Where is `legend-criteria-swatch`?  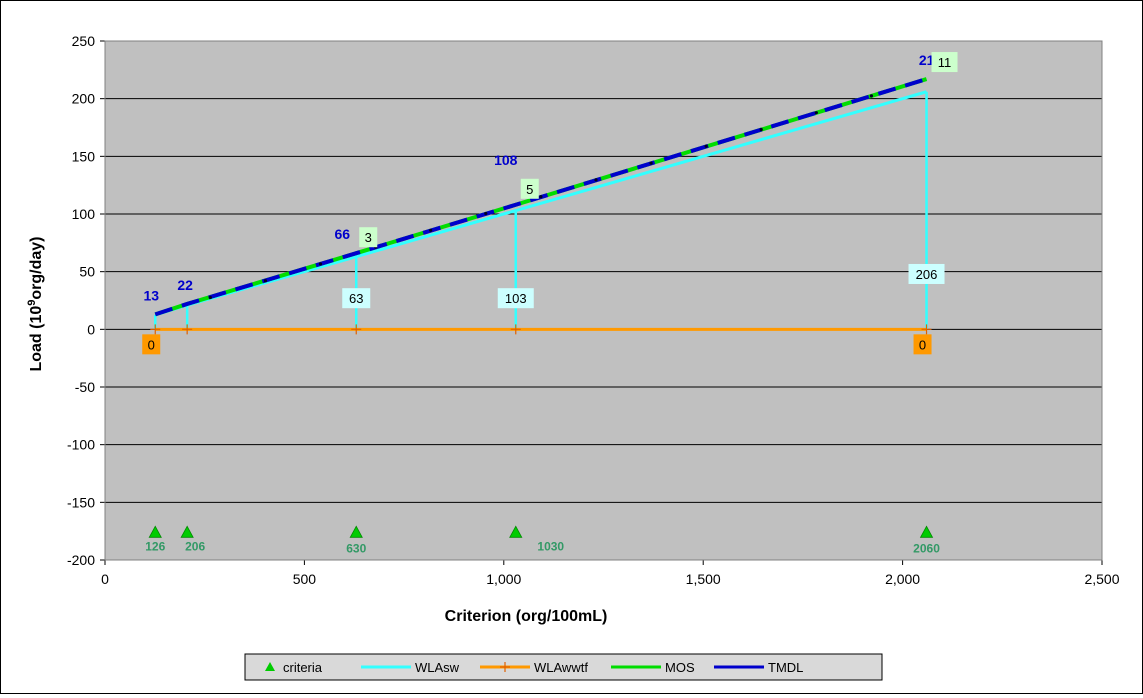
legend-criteria-swatch is located at coordinates (270, 666).